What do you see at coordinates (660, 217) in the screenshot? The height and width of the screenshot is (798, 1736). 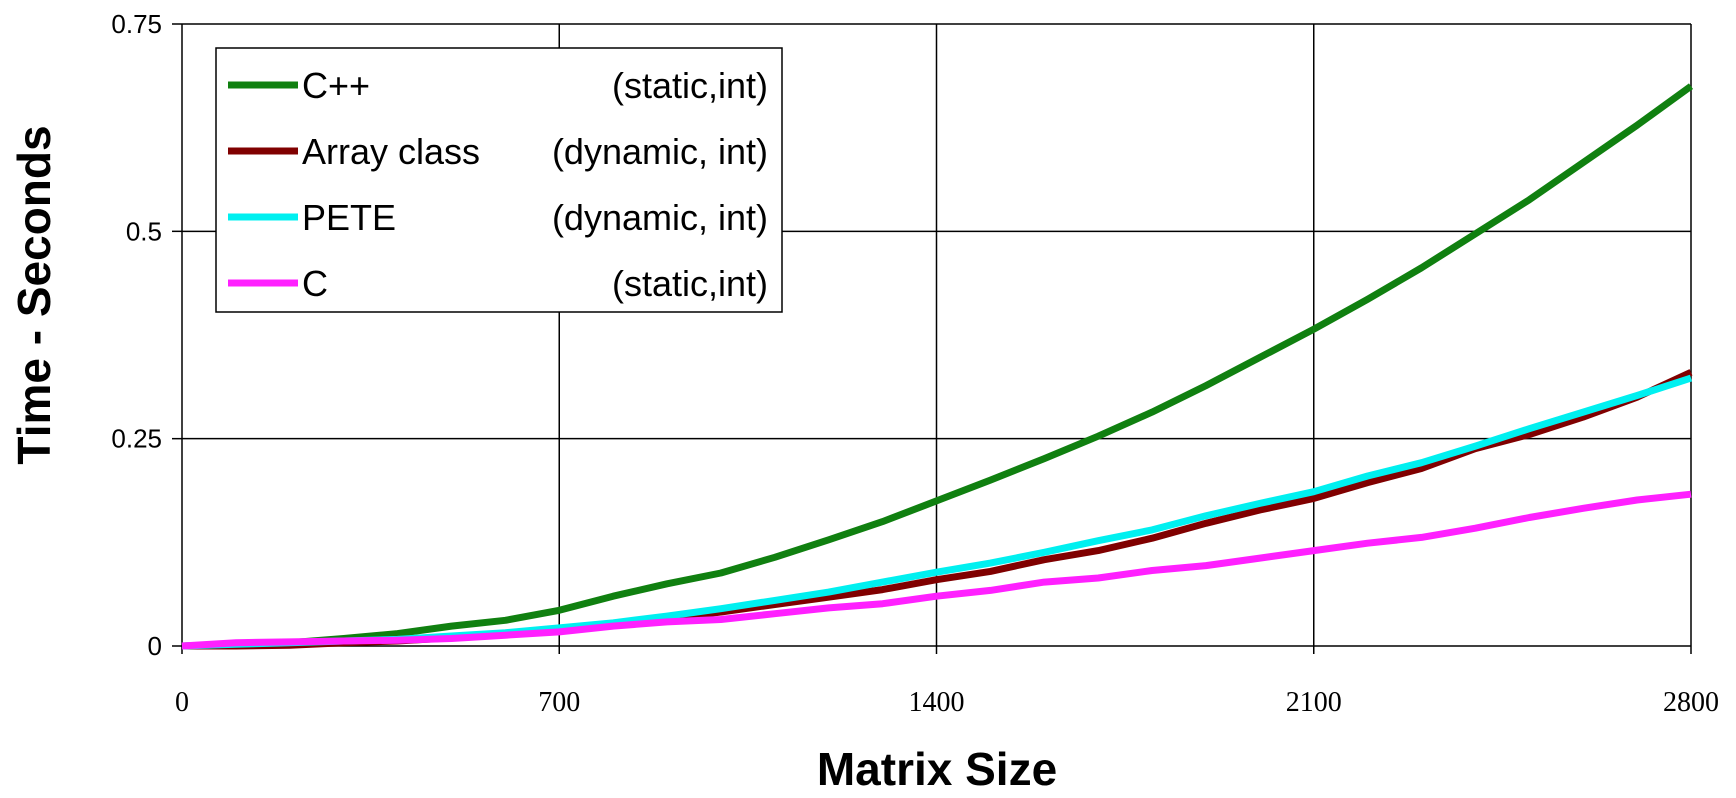 I see `legend-qualifier-2: (dynamic, int)` at bounding box center [660, 217].